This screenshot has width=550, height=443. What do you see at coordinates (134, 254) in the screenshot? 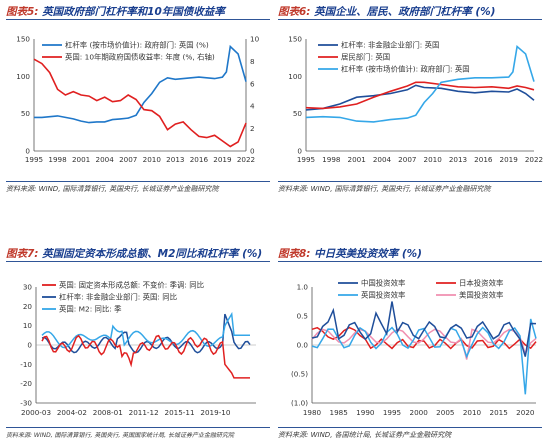
I see `panel-title: 图表7: 英国固定资本形成总额、M2同比和杠杆率 (%)` at bounding box center [134, 254].